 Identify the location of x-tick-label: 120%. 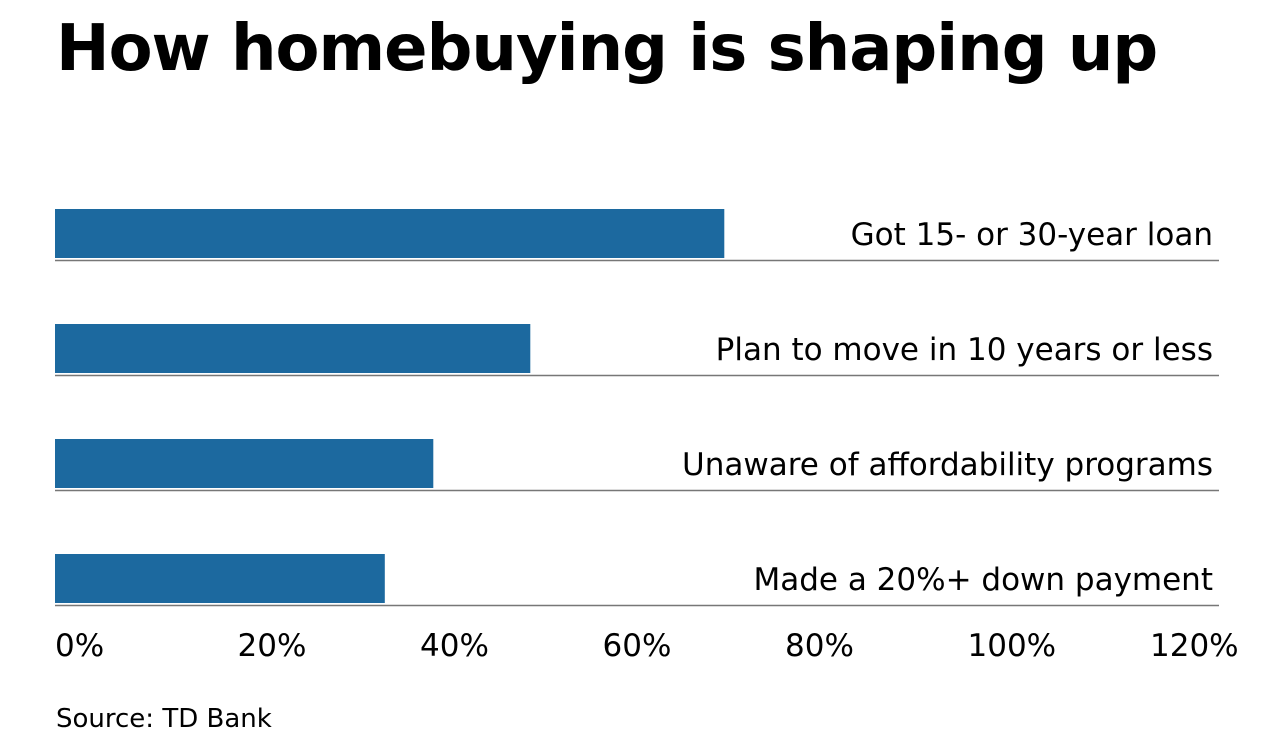
(1194, 646).